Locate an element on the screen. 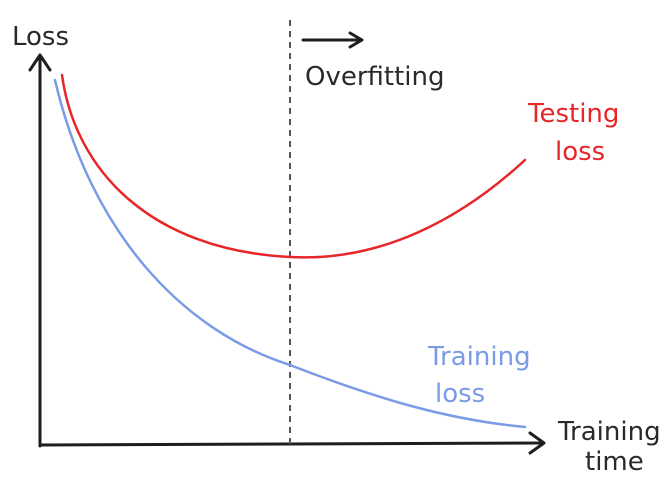 The image size is (669, 477). y-axis-label: Loss is located at coordinates (40, 37).